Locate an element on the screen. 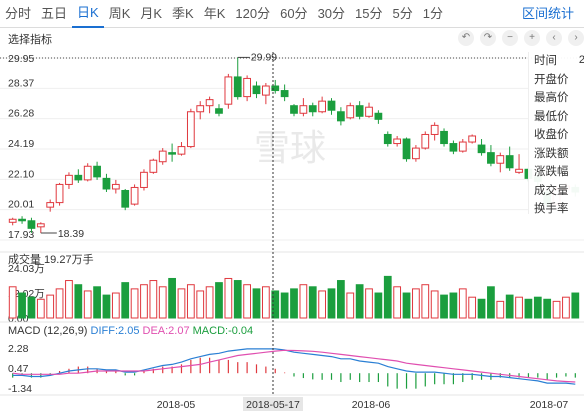 This screenshot has width=584, height=415. tab-12: 1分 is located at coordinates (432, 13).